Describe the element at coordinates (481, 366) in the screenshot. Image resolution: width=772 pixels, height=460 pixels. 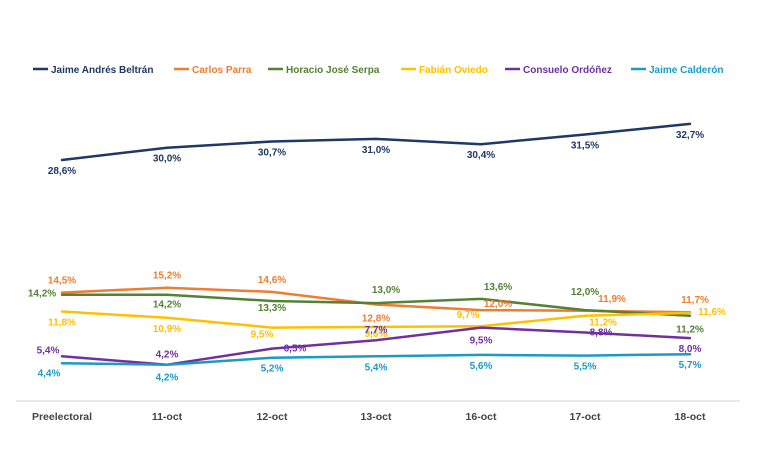
I see `data-label-jaime-calderon-4: 5,6%` at that location.